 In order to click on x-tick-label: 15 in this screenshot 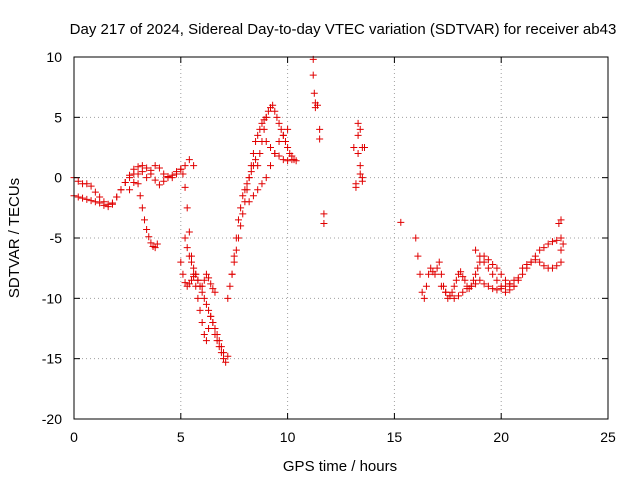, I will do `click(395, 437)`.